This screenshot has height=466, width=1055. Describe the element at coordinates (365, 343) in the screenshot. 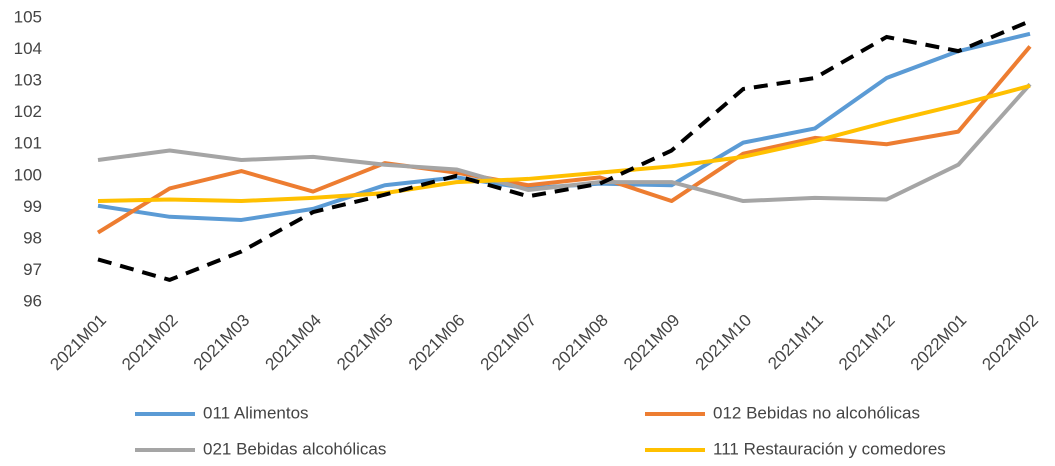

I see `x-tick-label: 2021M05` at that location.